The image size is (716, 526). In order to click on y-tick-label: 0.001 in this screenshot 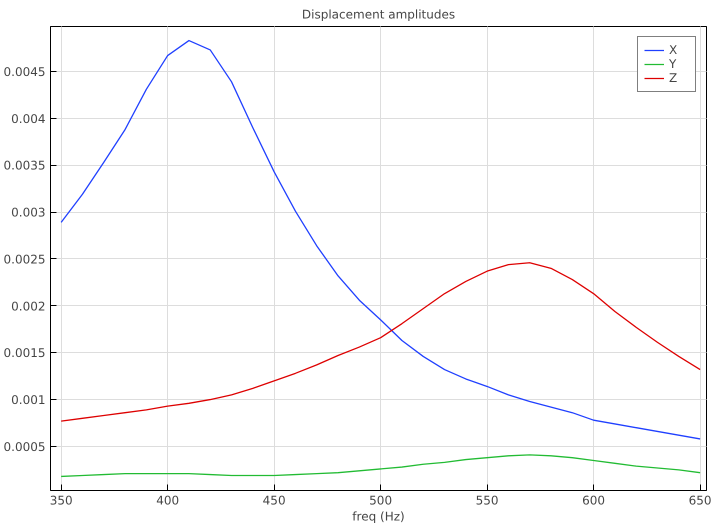, I will do `click(28, 400)`.